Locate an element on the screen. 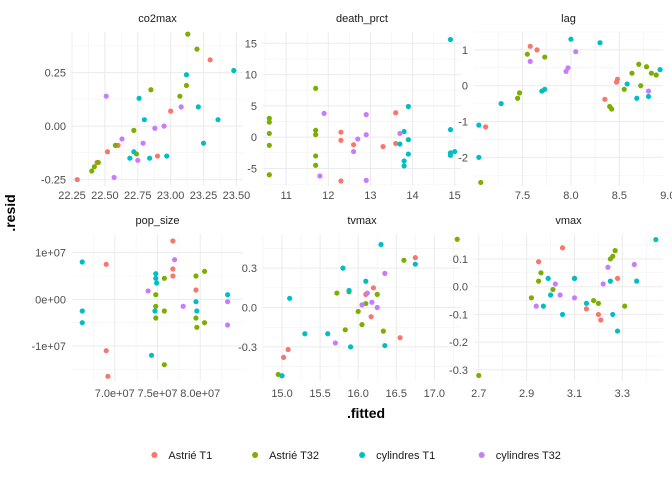  y-axis-title: .resid is located at coordinates (10, 212).